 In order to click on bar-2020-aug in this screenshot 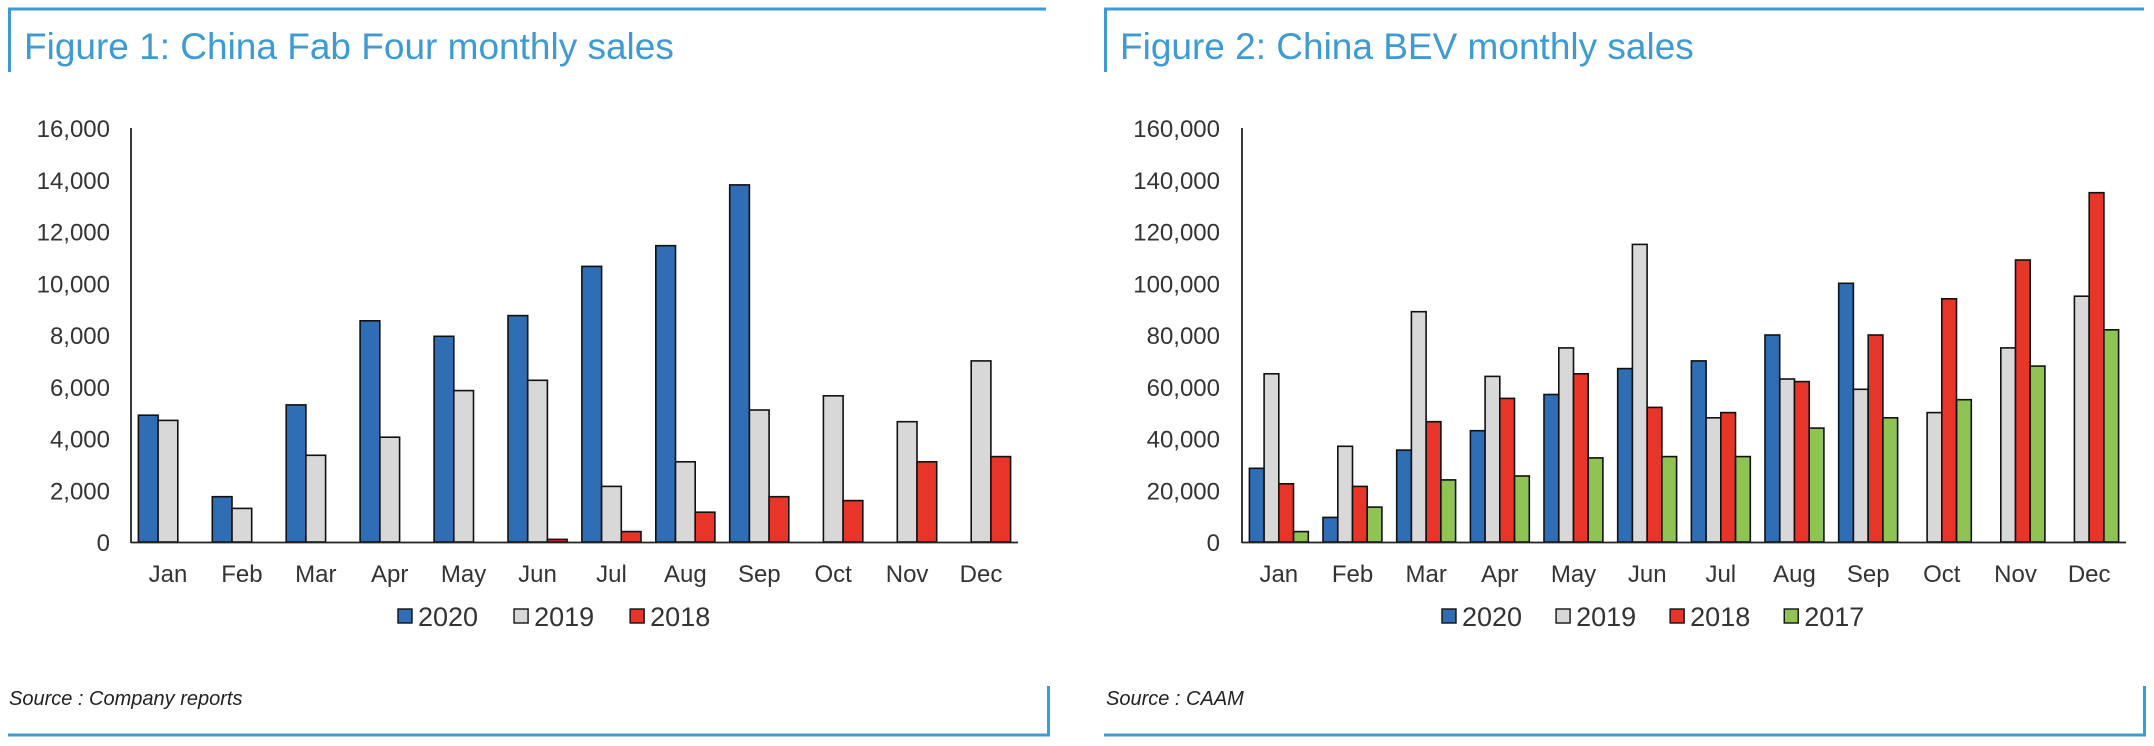, I will do `click(1772, 438)`.